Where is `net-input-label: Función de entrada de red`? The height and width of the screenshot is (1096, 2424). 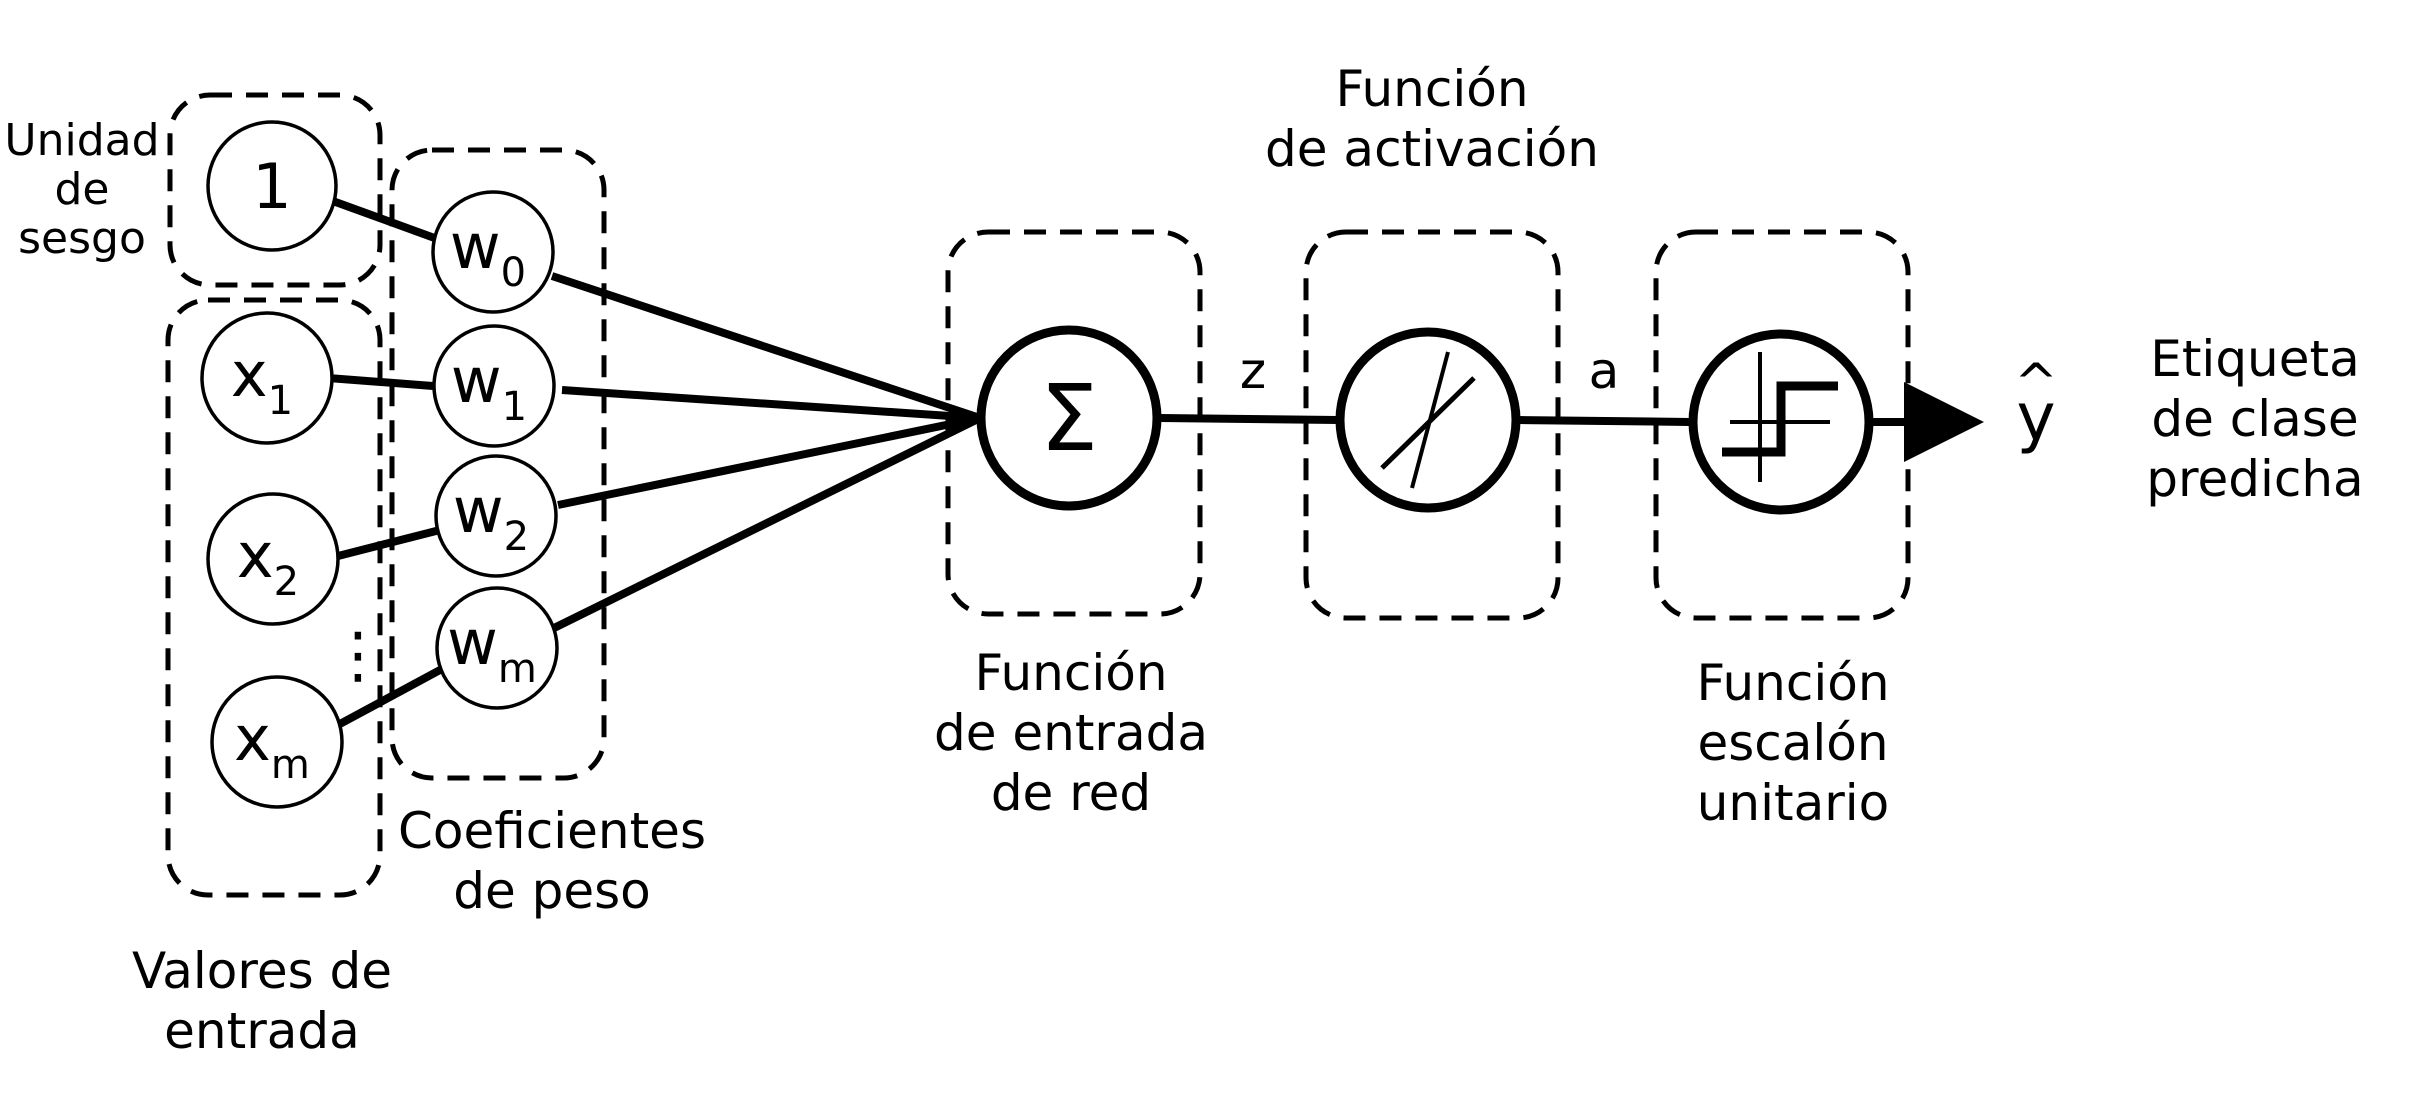 net-input-label: Función de entrada de red is located at coordinates (1071, 733).